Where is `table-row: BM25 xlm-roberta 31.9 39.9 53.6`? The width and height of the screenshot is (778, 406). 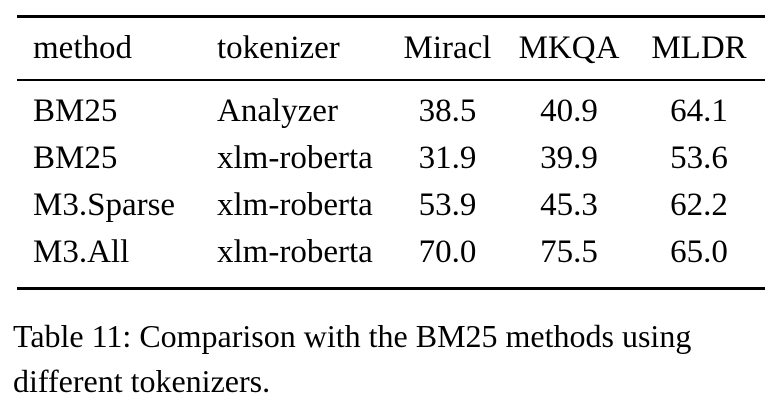
table-row: BM25 xlm-roberta 31.9 39.9 53.6 is located at coordinates (391, 158).